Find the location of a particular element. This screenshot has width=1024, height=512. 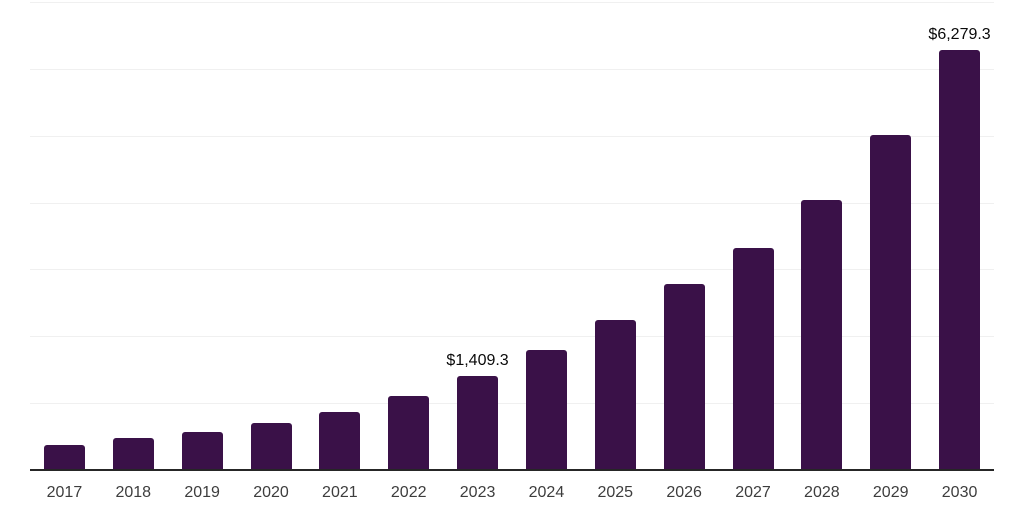

x-axis-line is located at coordinates (512, 470).